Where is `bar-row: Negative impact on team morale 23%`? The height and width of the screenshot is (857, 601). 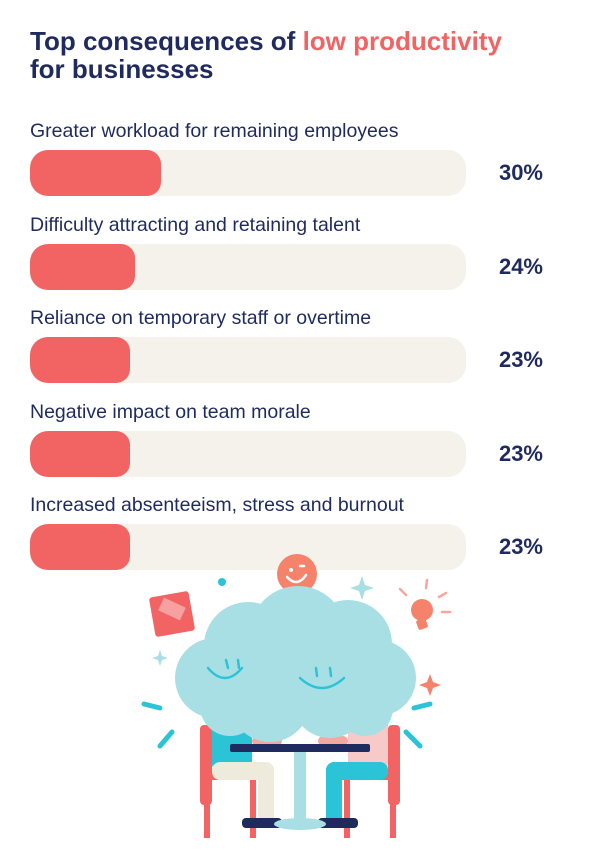
bar-row: Negative impact on team morale 23% is located at coordinates (300, 443).